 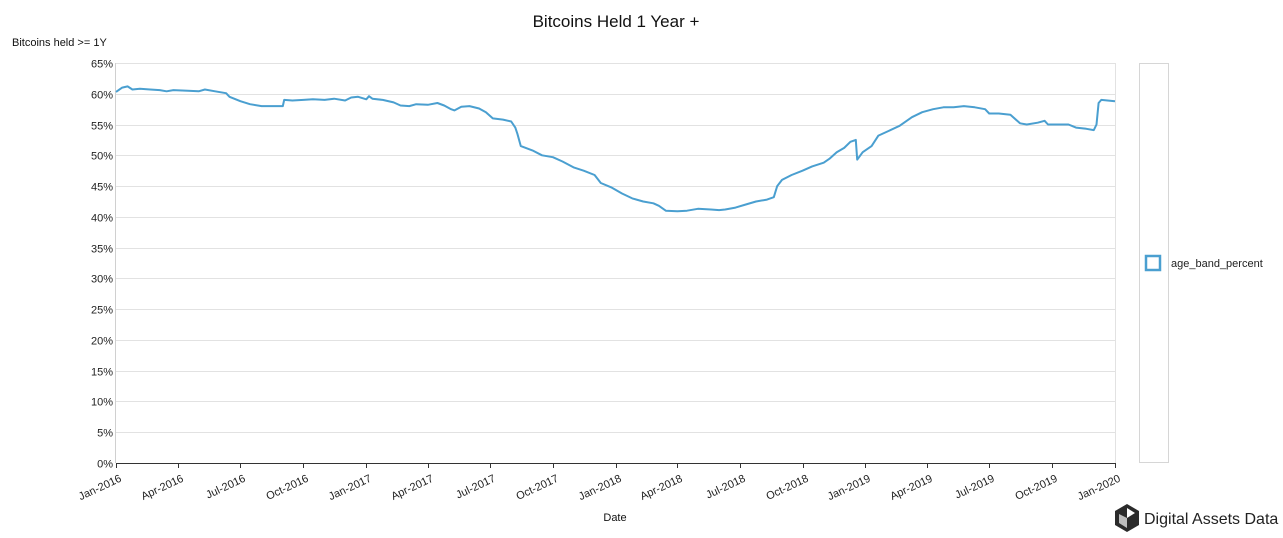 What do you see at coordinates (225, 487) in the screenshot?
I see `x-tick-label: Jul-2016` at bounding box center [225, 487].